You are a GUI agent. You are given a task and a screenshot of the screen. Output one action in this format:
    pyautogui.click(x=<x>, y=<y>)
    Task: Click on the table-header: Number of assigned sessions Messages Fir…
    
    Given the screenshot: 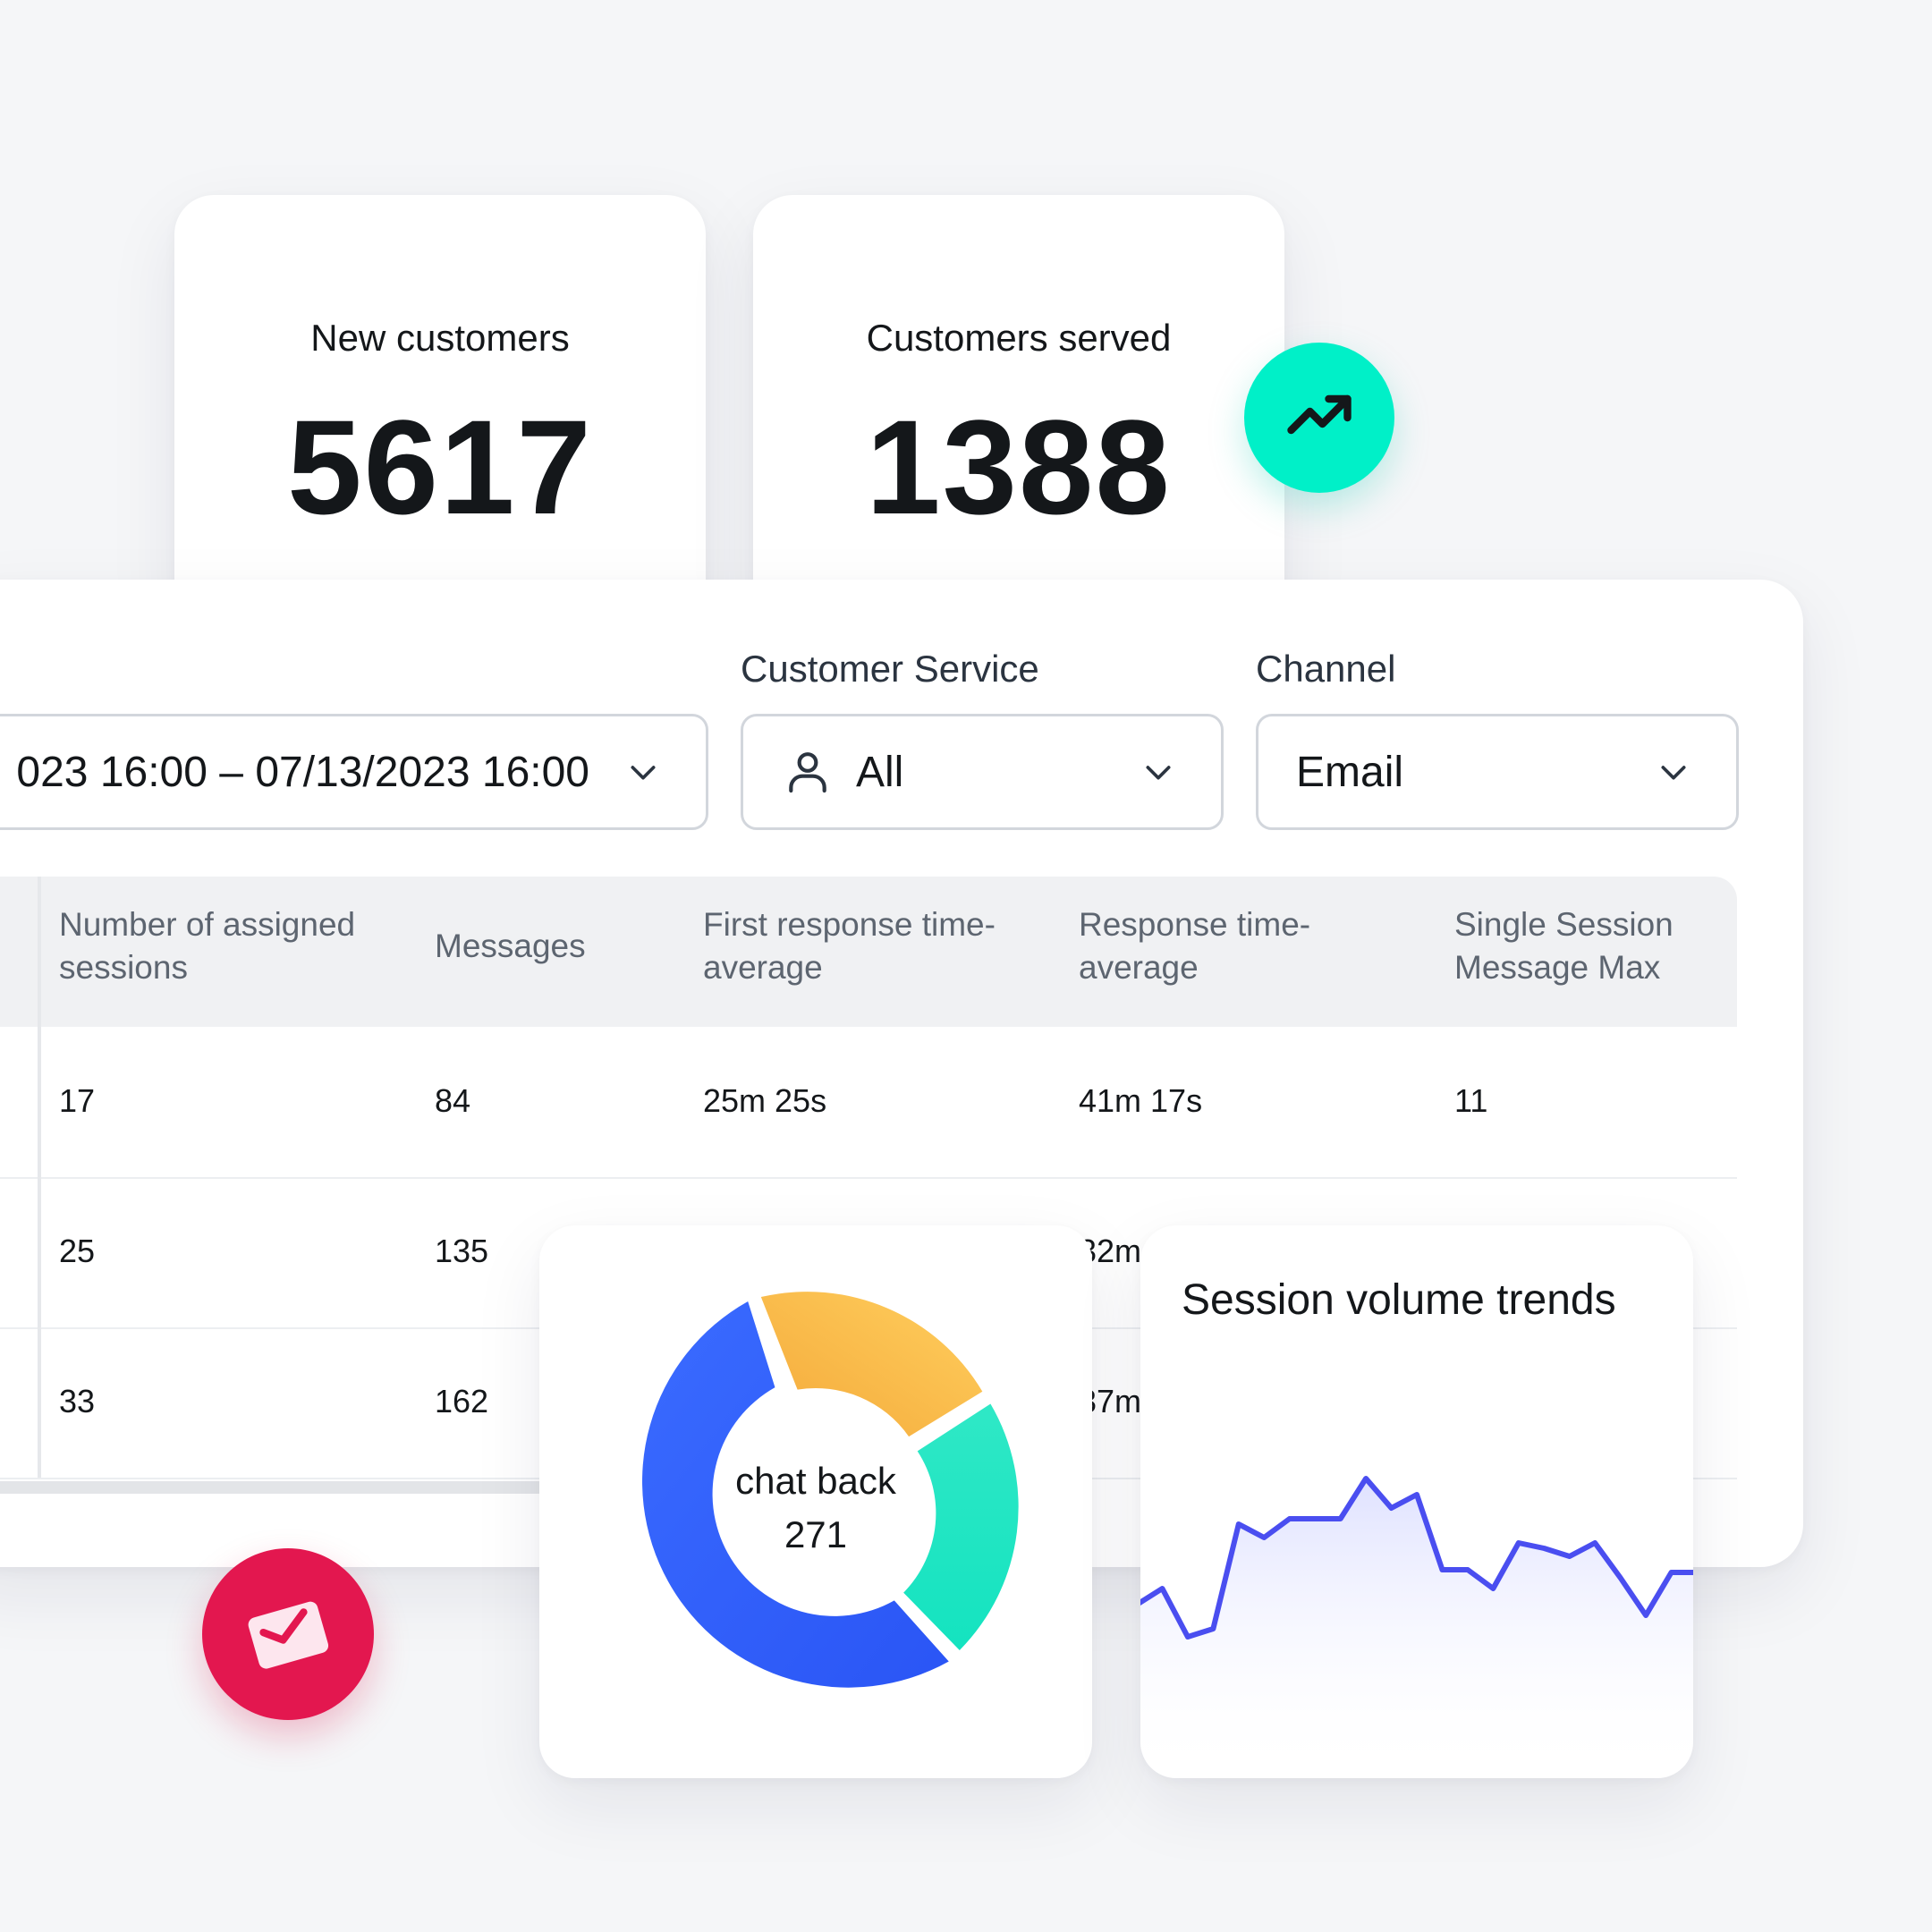 What is the action you would take?
    pyautogui.click(x=868, y=952)
    